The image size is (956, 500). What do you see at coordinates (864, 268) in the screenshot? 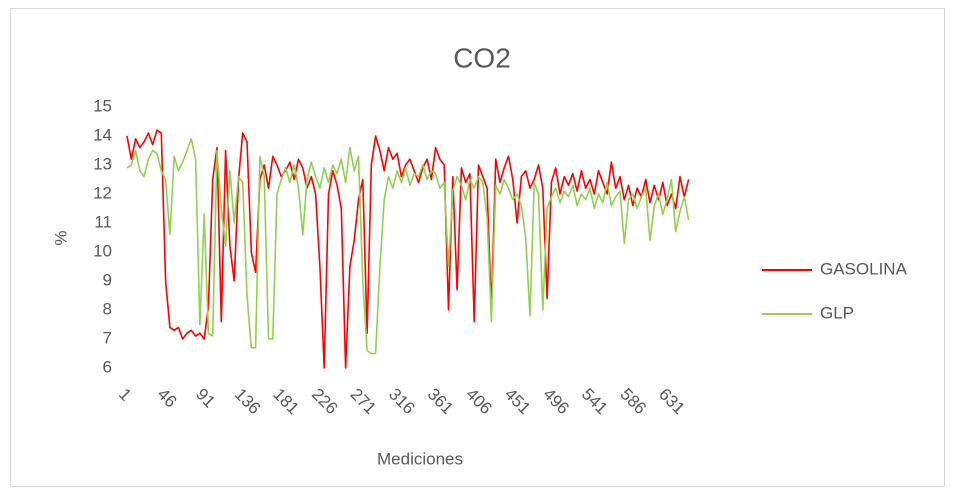
I see `legend-label: GASOLINA` at bounding box center [864, 268].